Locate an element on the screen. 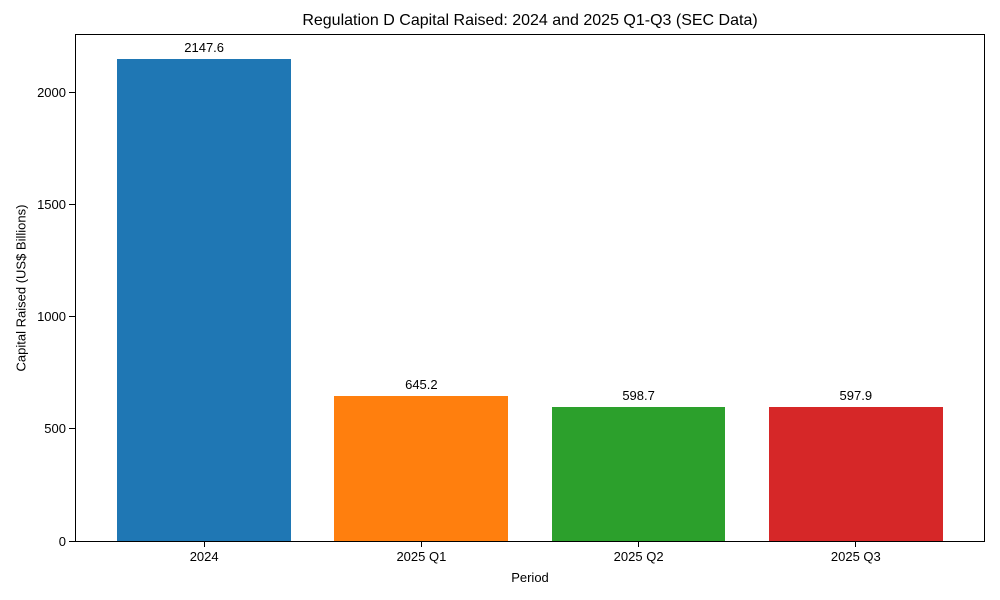 This screenshot has width=1000, height=600. bar-value-label-2025-q1: 645.2 is located at coordinates (421, 385).